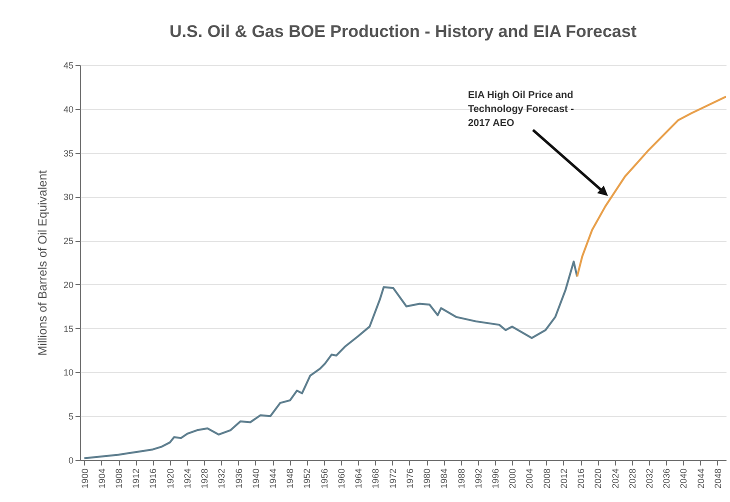  I want to click on y-tick-label: 35, so click(68, 153).